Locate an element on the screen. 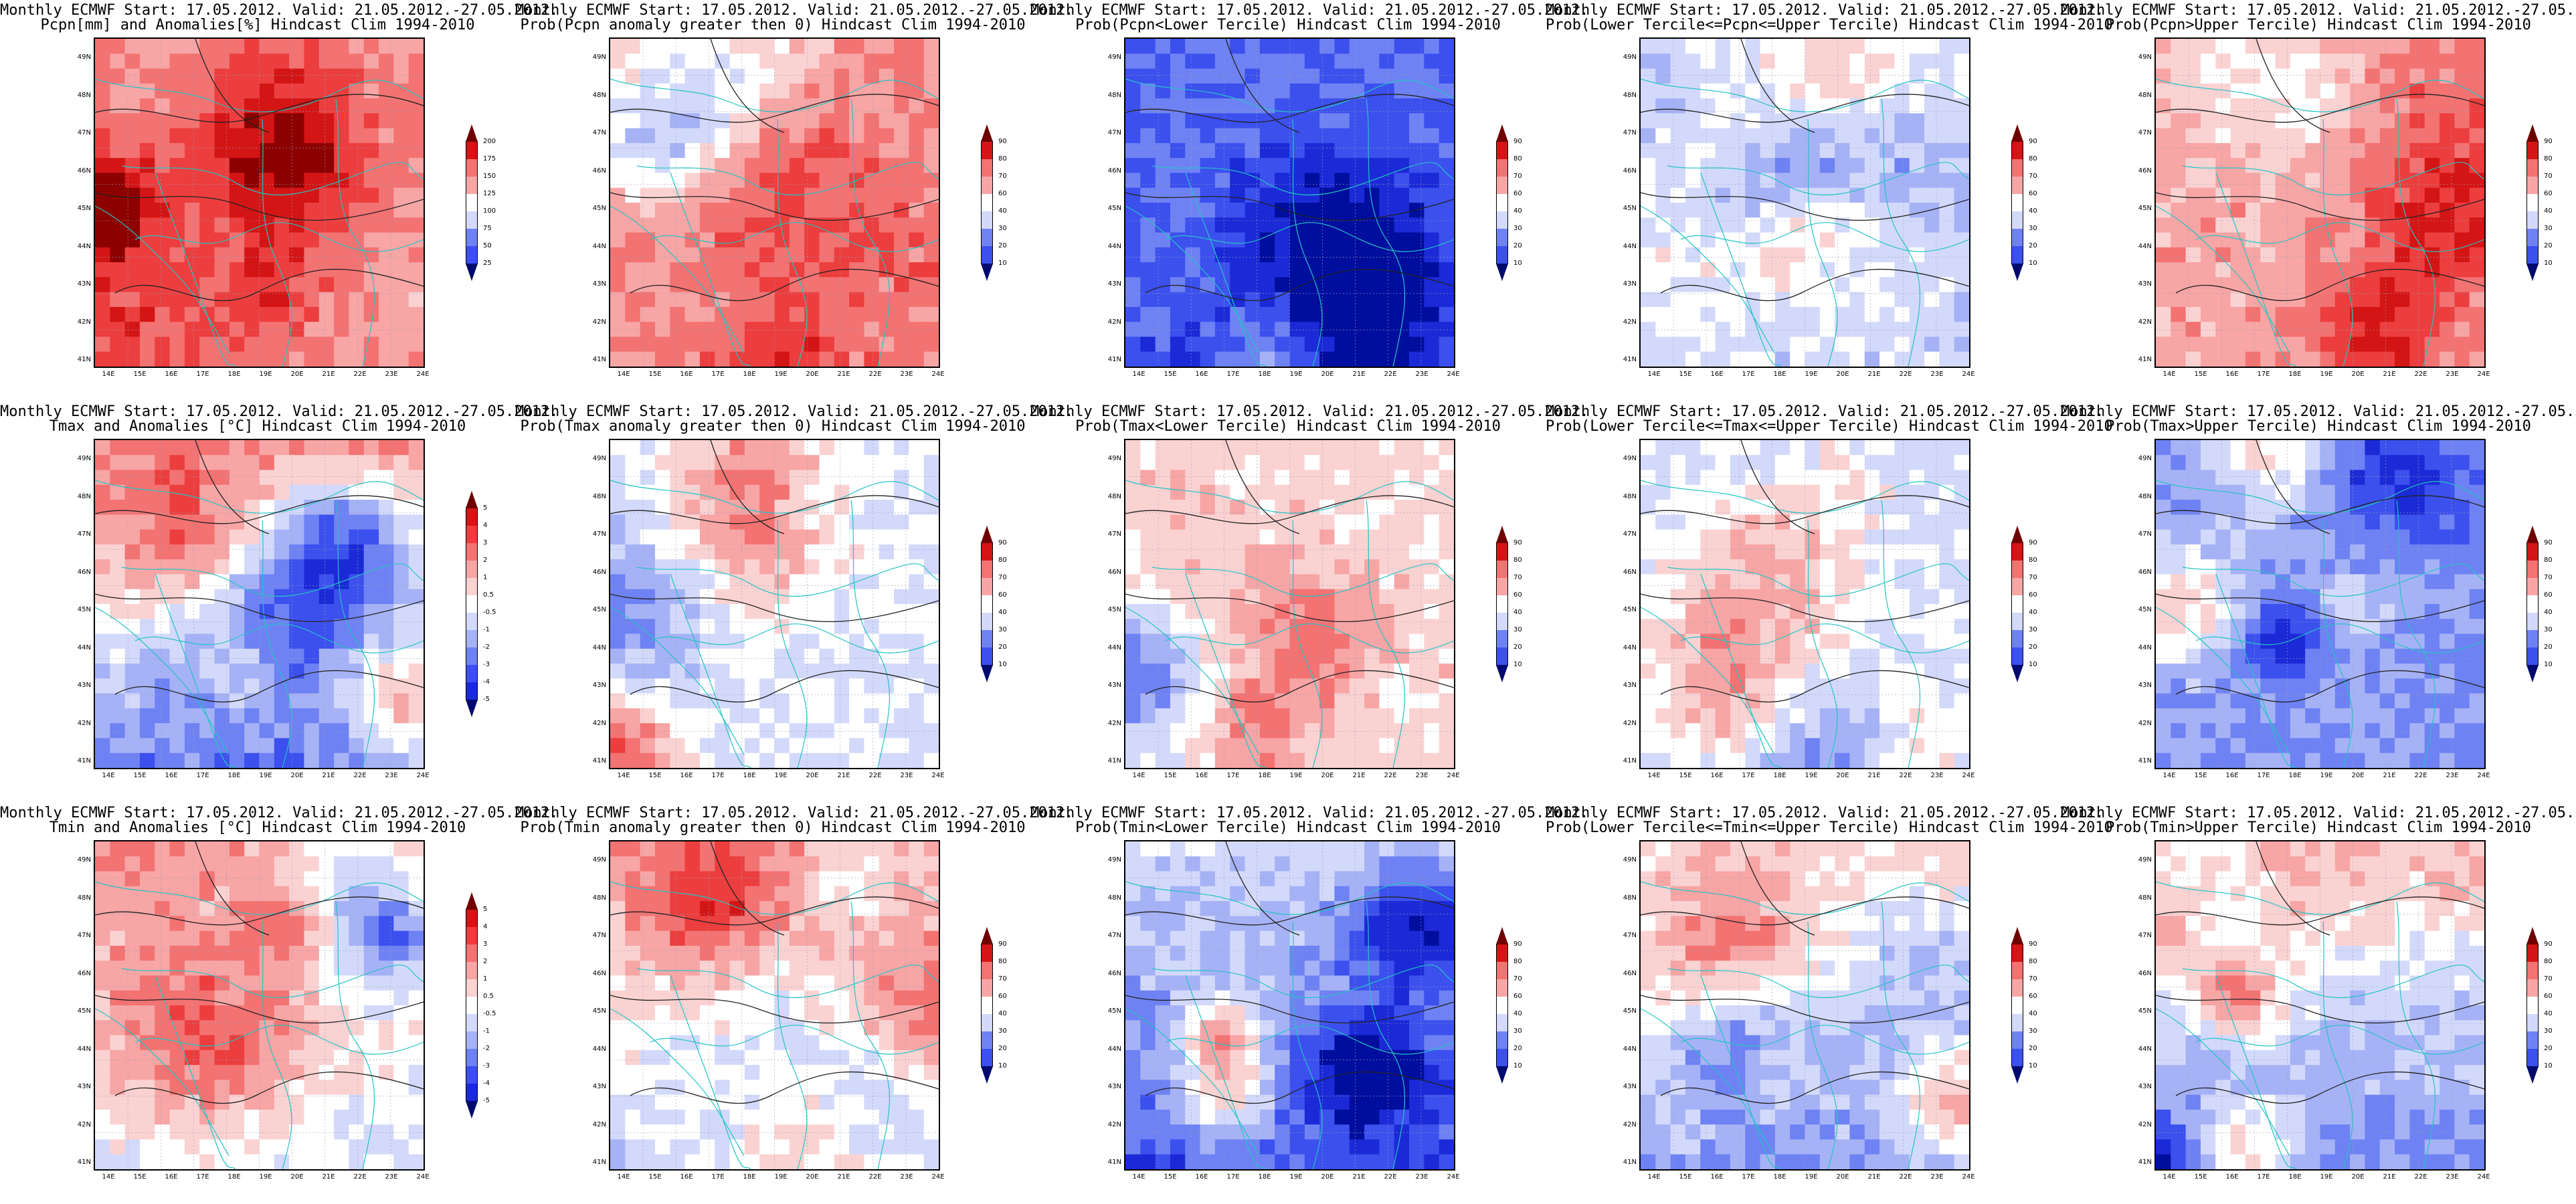  latitude-label: 46N is located at coordinates (84, 572).